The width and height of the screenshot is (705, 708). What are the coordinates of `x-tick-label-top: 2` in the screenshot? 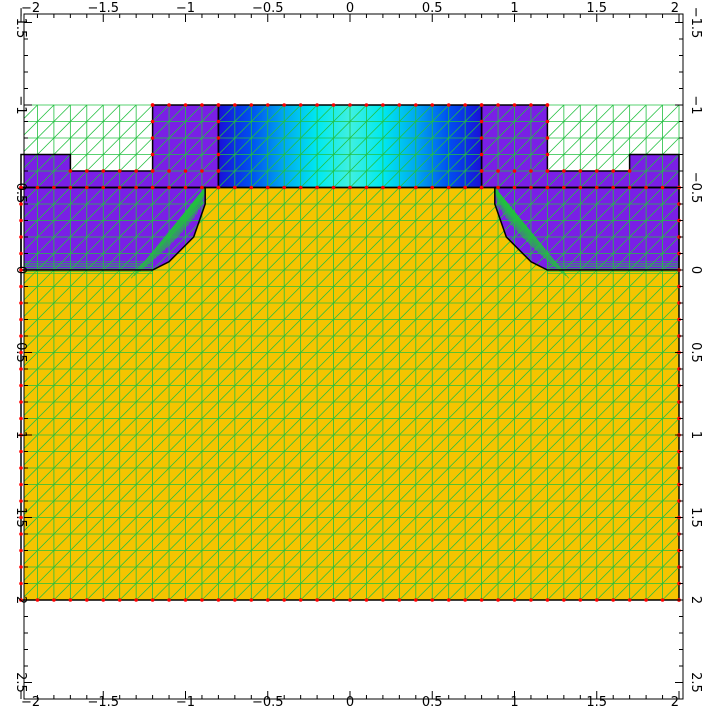 It's located at (675, 8).